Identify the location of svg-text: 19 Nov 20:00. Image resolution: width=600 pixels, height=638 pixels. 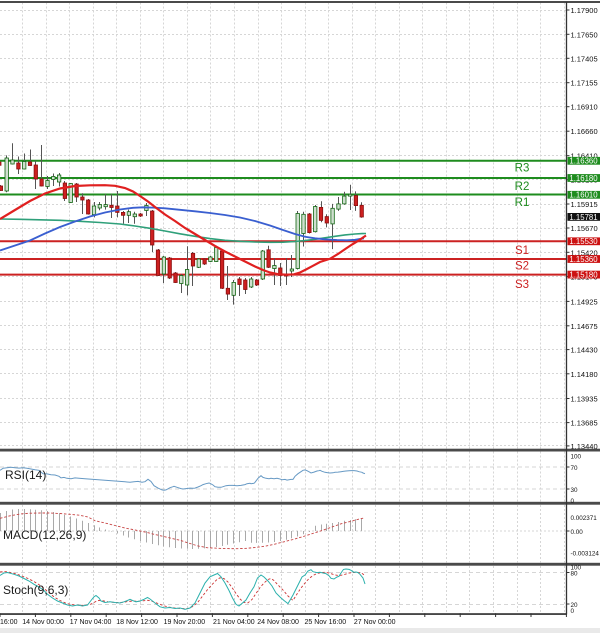
(185, 622).